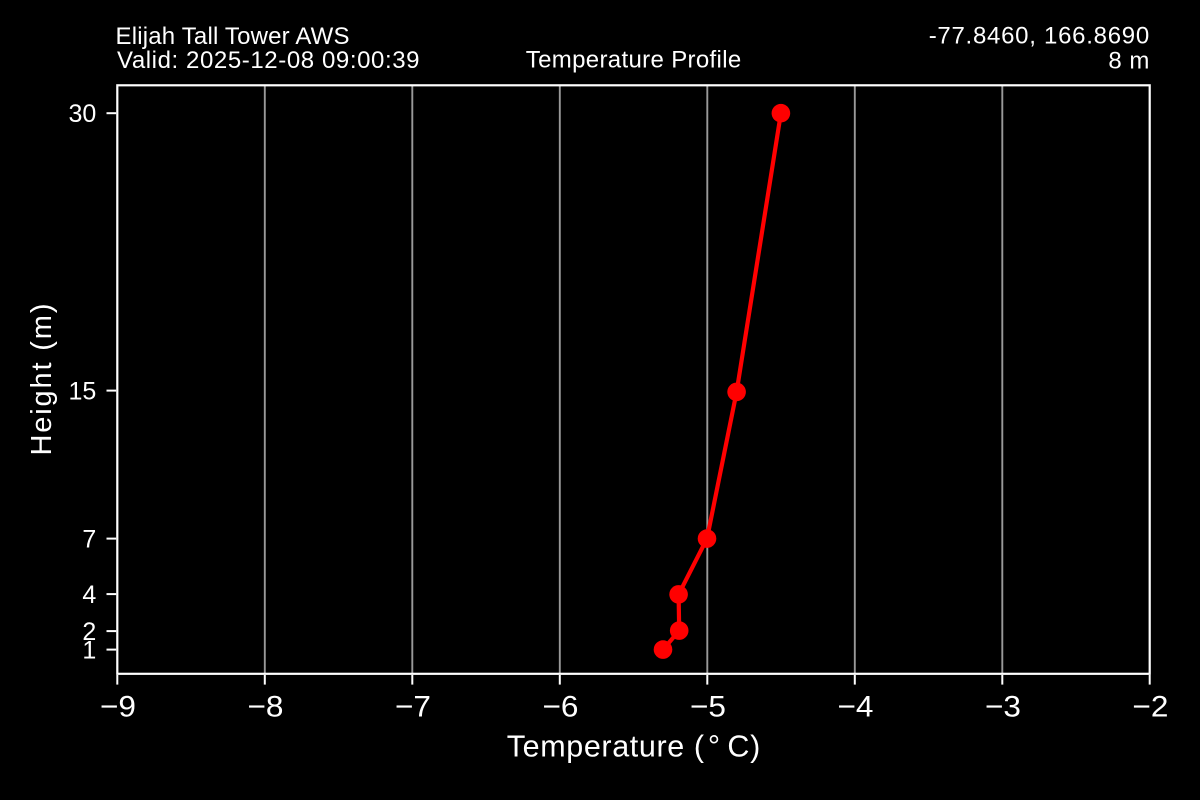  I want to click on svg-text: −4, so click(856, 707).